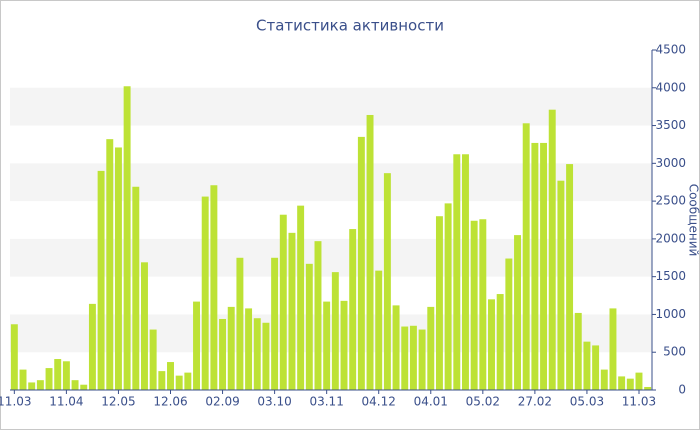 Image resolution: width=700 pixels, height=430 pixels. Describe the element at coordinates (670, 276) in the screenshot. I see `y-tick-label: 1500` at that location.